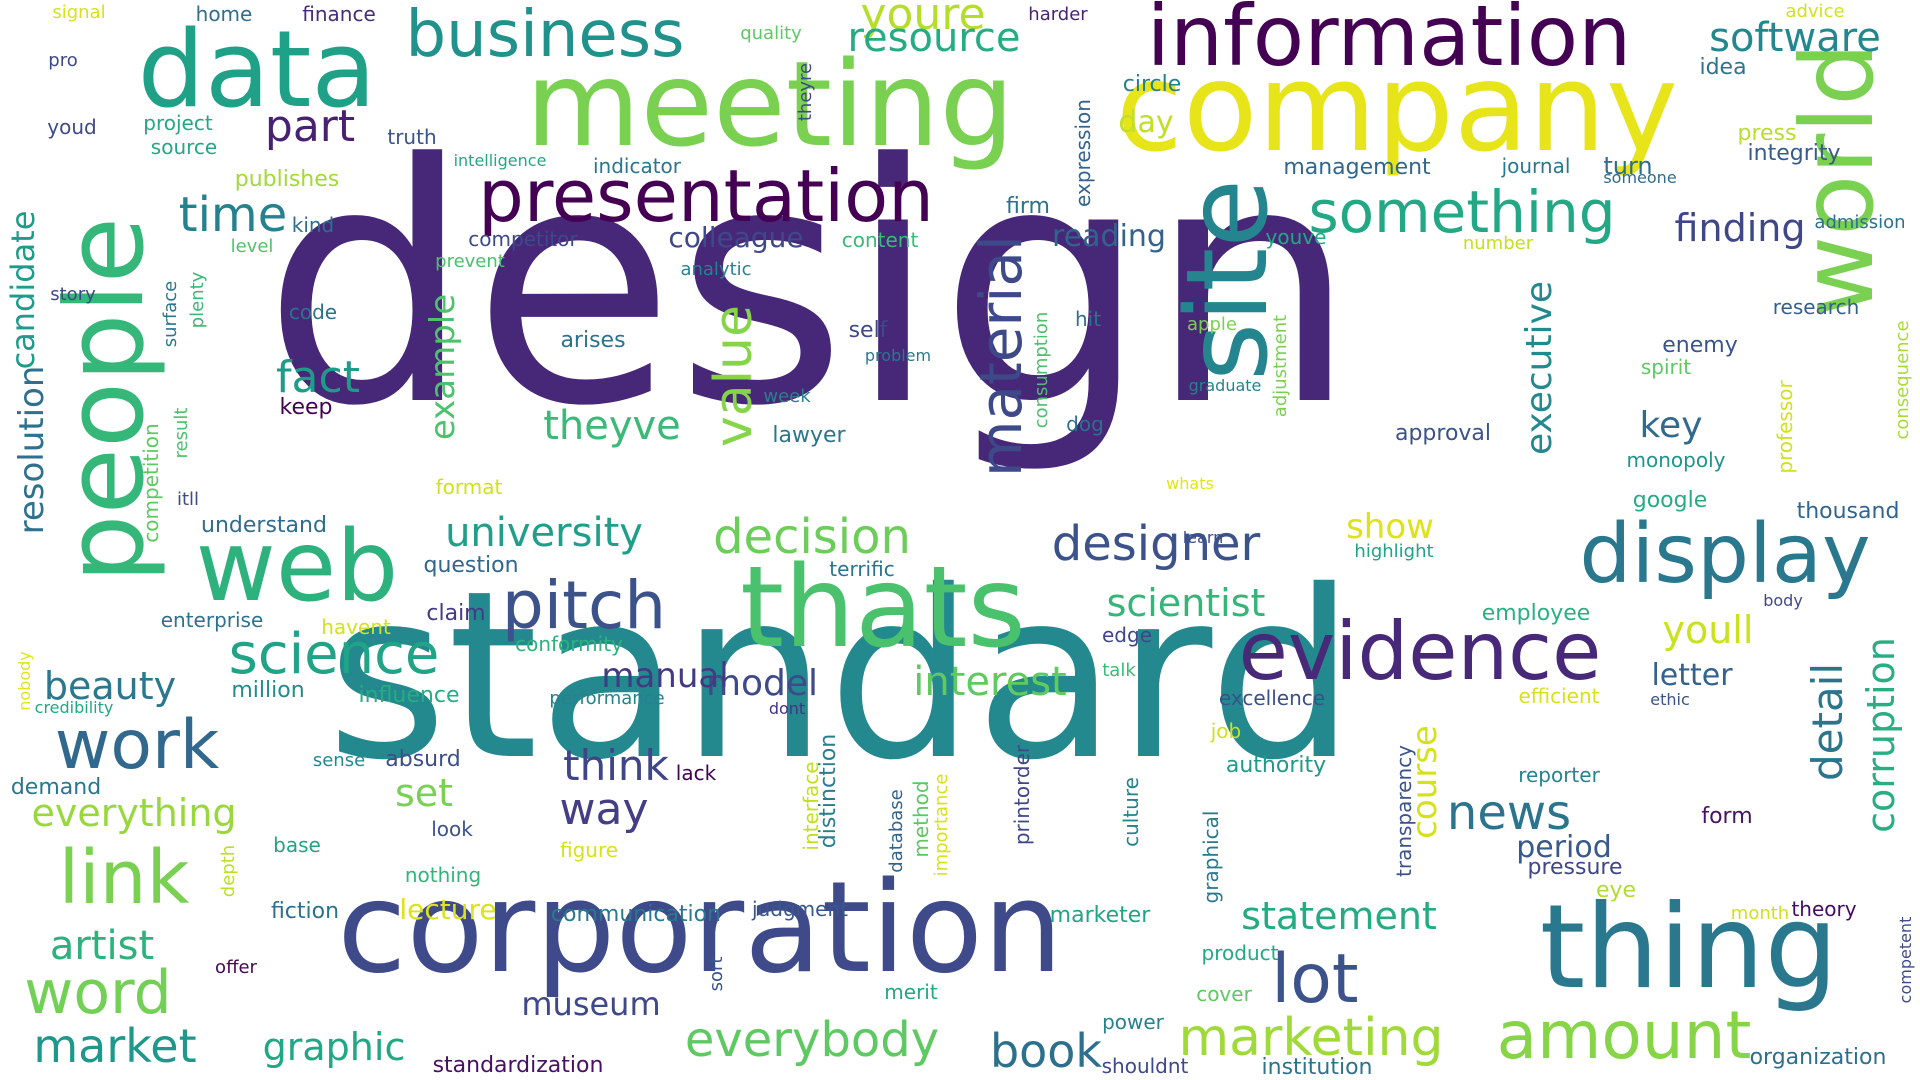  Describe the element at coordinates (941, 825) in the screenshot. I see `word-importance: importance` at that location.